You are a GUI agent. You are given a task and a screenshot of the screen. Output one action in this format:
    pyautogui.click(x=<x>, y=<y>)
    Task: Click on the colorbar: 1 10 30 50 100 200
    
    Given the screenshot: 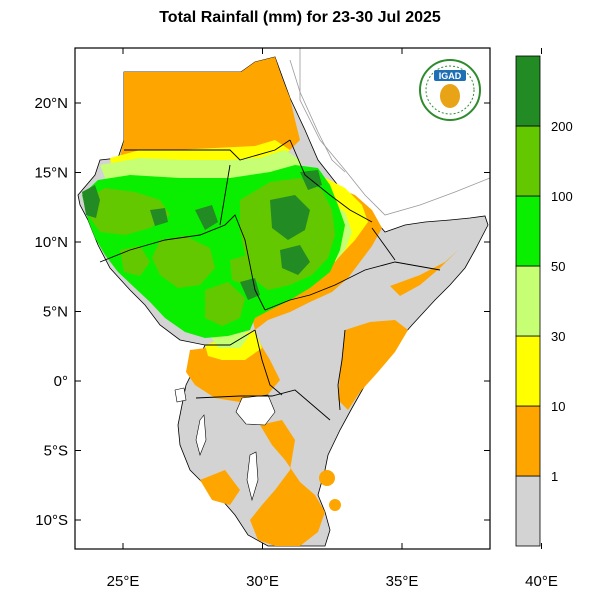 What is the action you would take?
    pyautogui.click(x=544, y=301)
    